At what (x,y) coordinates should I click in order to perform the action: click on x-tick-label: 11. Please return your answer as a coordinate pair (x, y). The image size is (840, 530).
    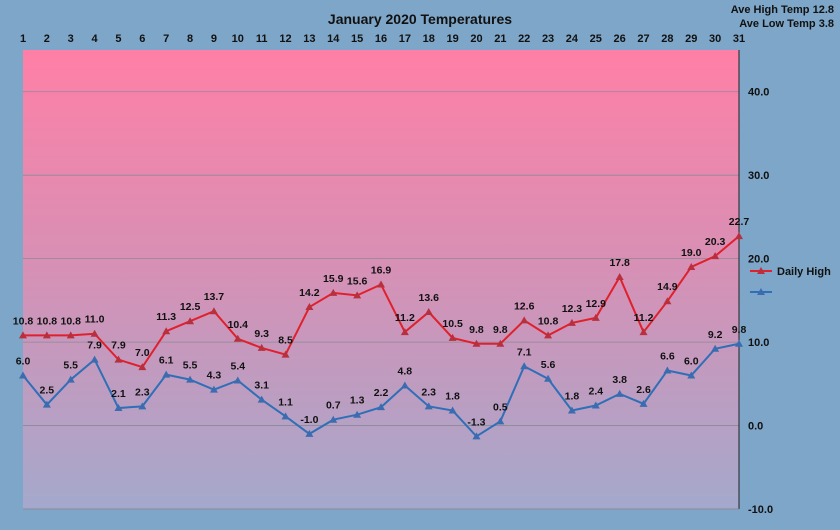
    Looking at the image, I should click on (262, 39).